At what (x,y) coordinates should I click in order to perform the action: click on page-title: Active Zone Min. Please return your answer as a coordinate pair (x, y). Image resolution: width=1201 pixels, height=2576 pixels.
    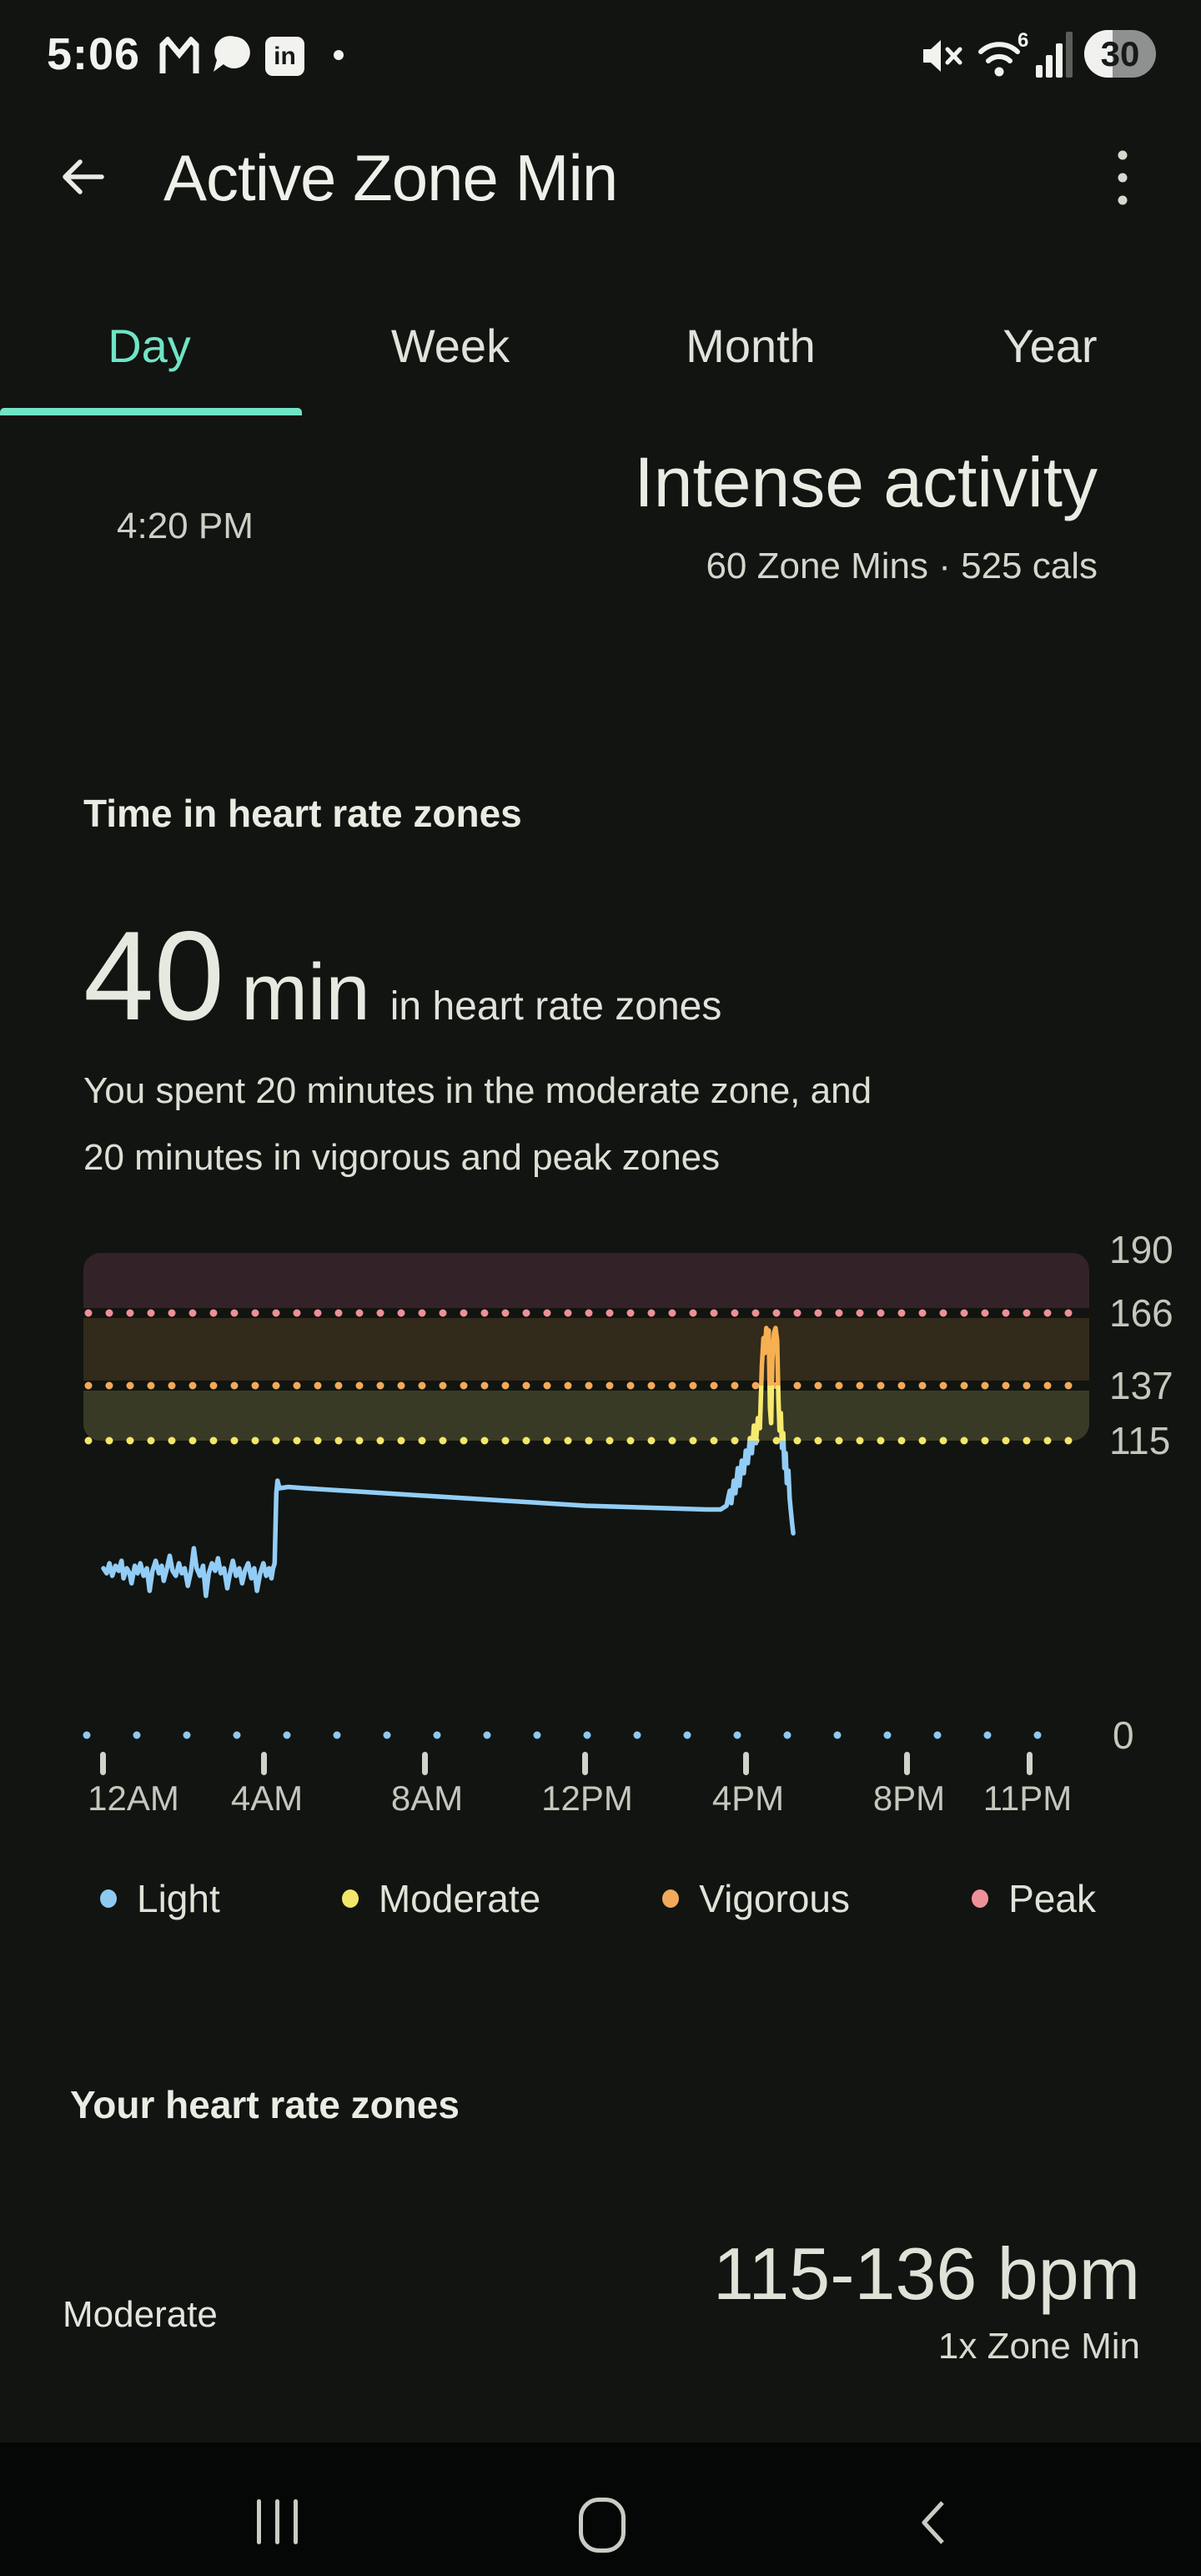
    Looking at the image, I should click on (391, 177).